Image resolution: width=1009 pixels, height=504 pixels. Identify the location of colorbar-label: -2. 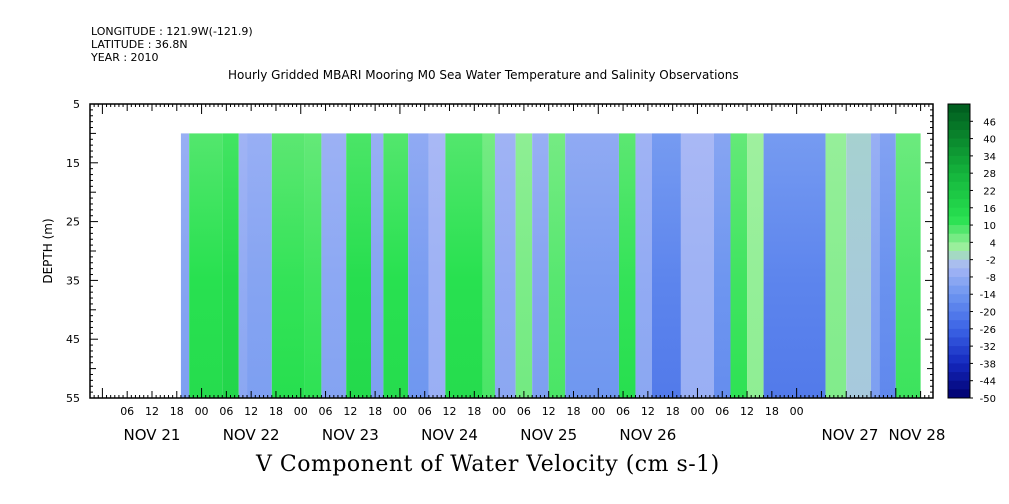
(991, 261).